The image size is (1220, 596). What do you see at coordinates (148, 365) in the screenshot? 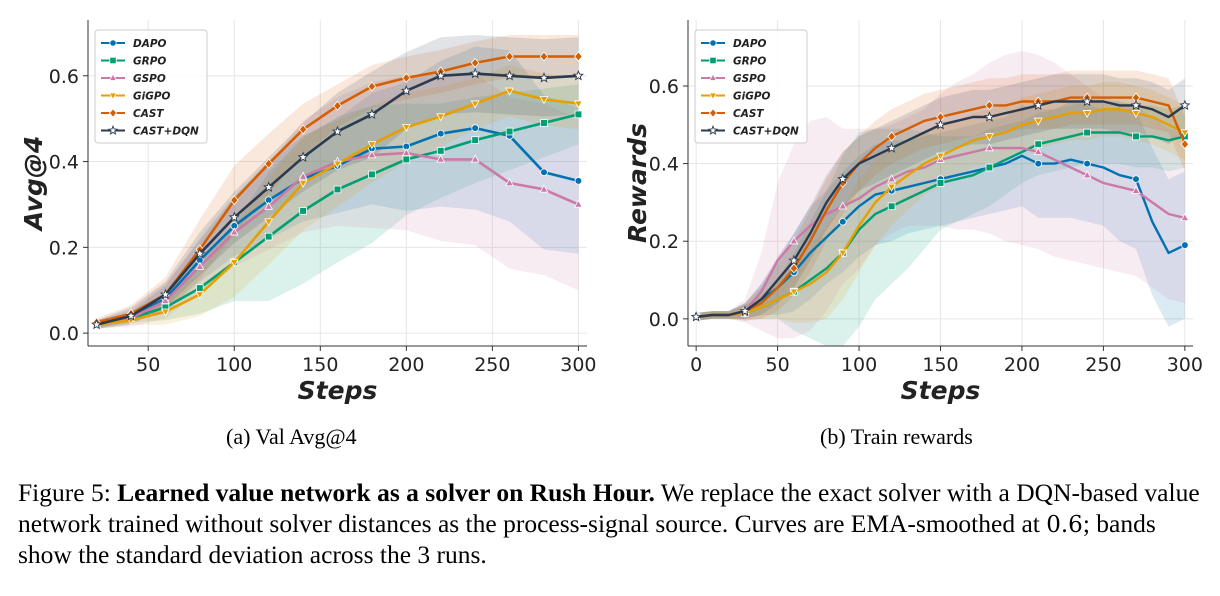
I see `x-tick-label: 50` at bounding box center [148, 365].